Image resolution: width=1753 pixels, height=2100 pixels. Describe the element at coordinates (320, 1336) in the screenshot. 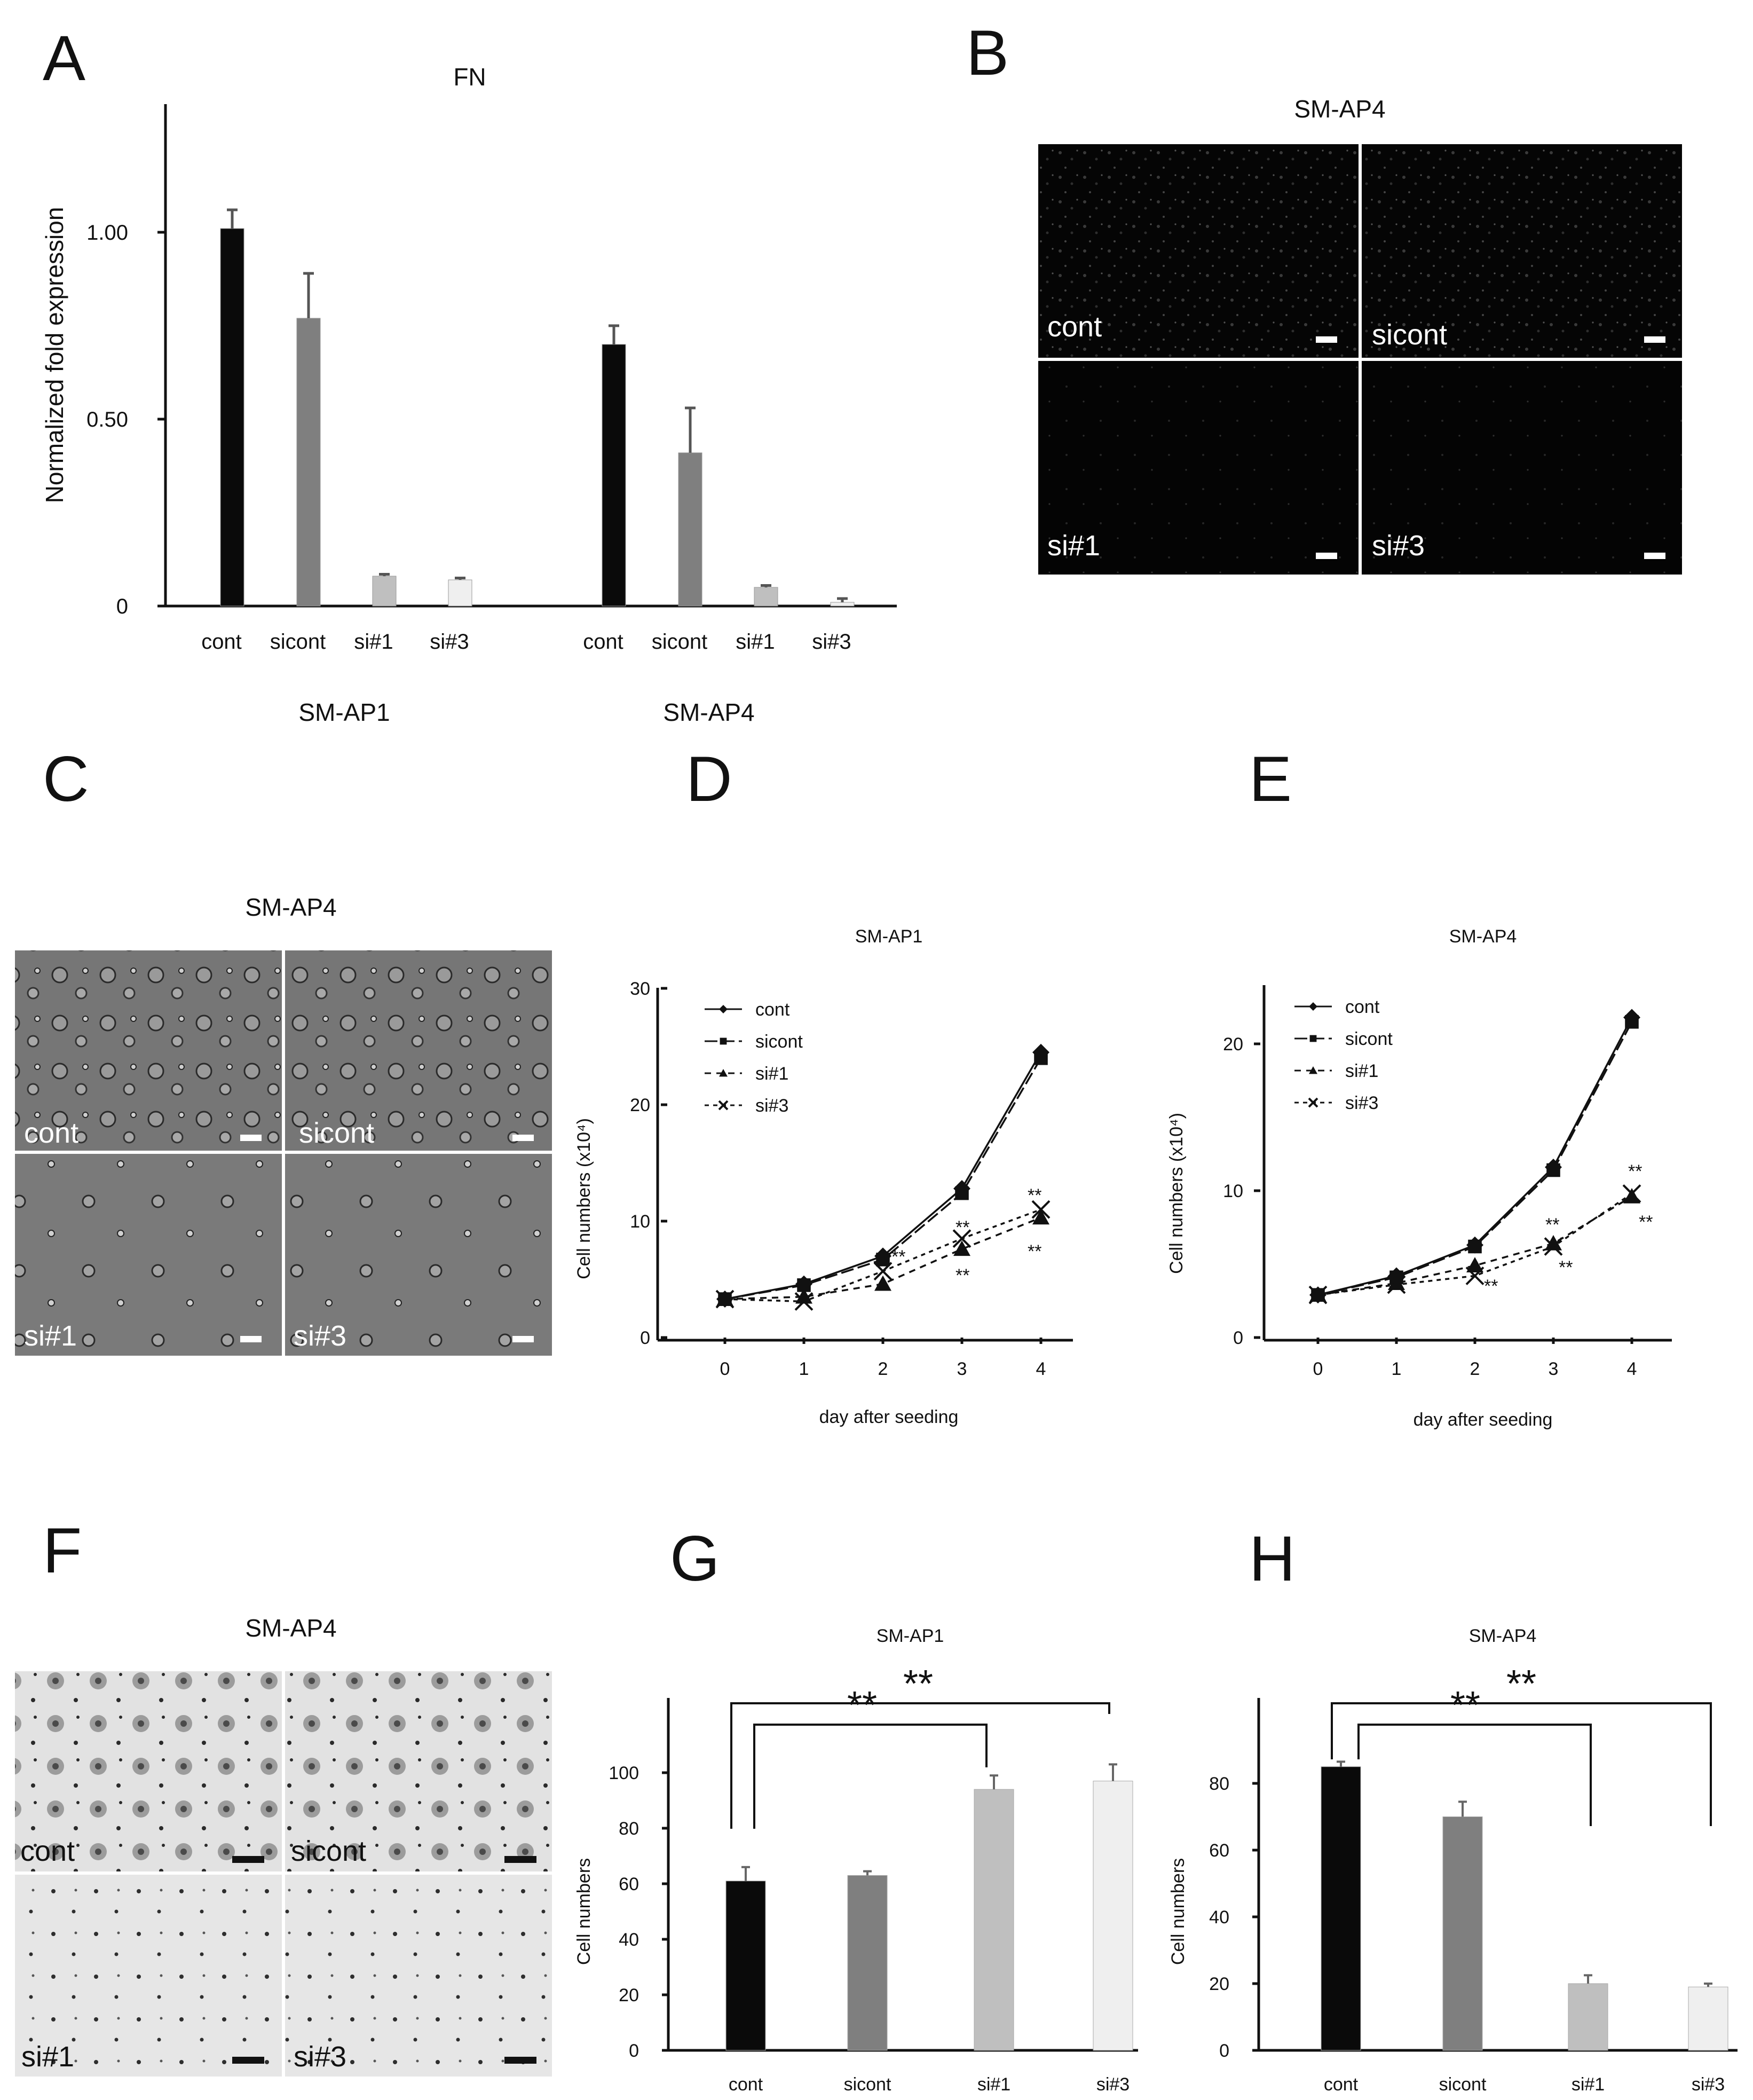

I see `panel-c-label-si3: si#3` at that location.